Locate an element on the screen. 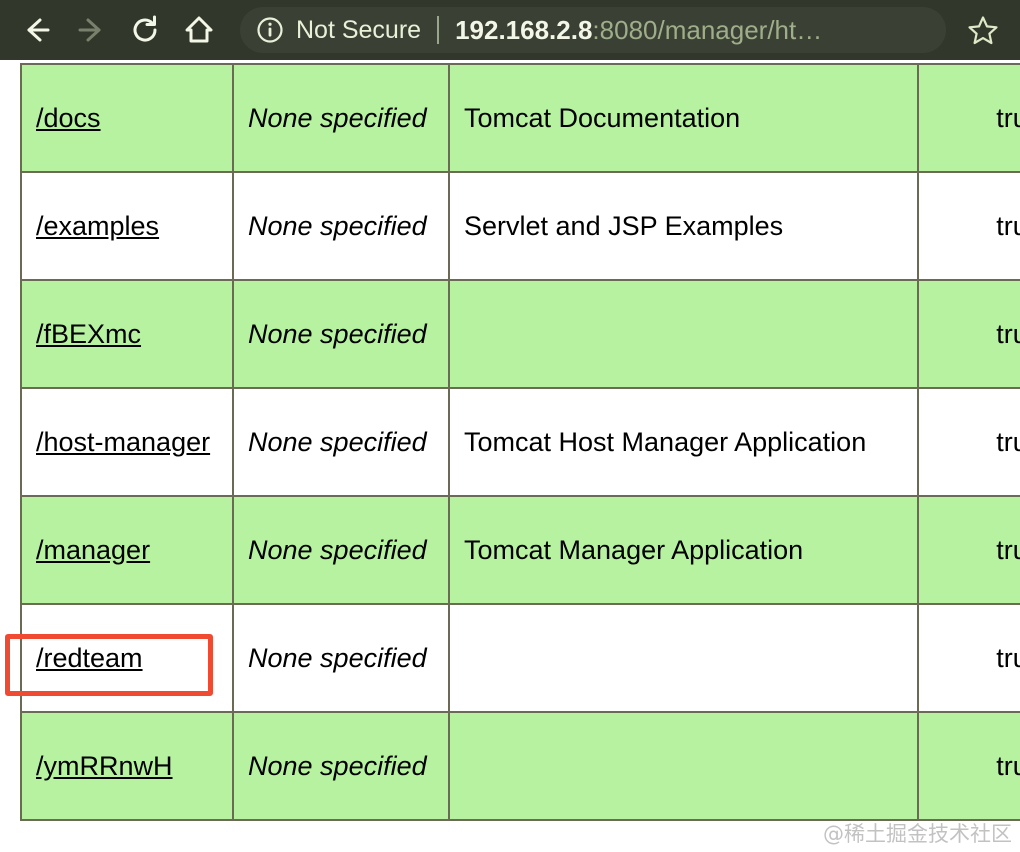 Image resolution: width=1020 pixels, height=852 pixels. home-button is located at coordinates (199, 30).